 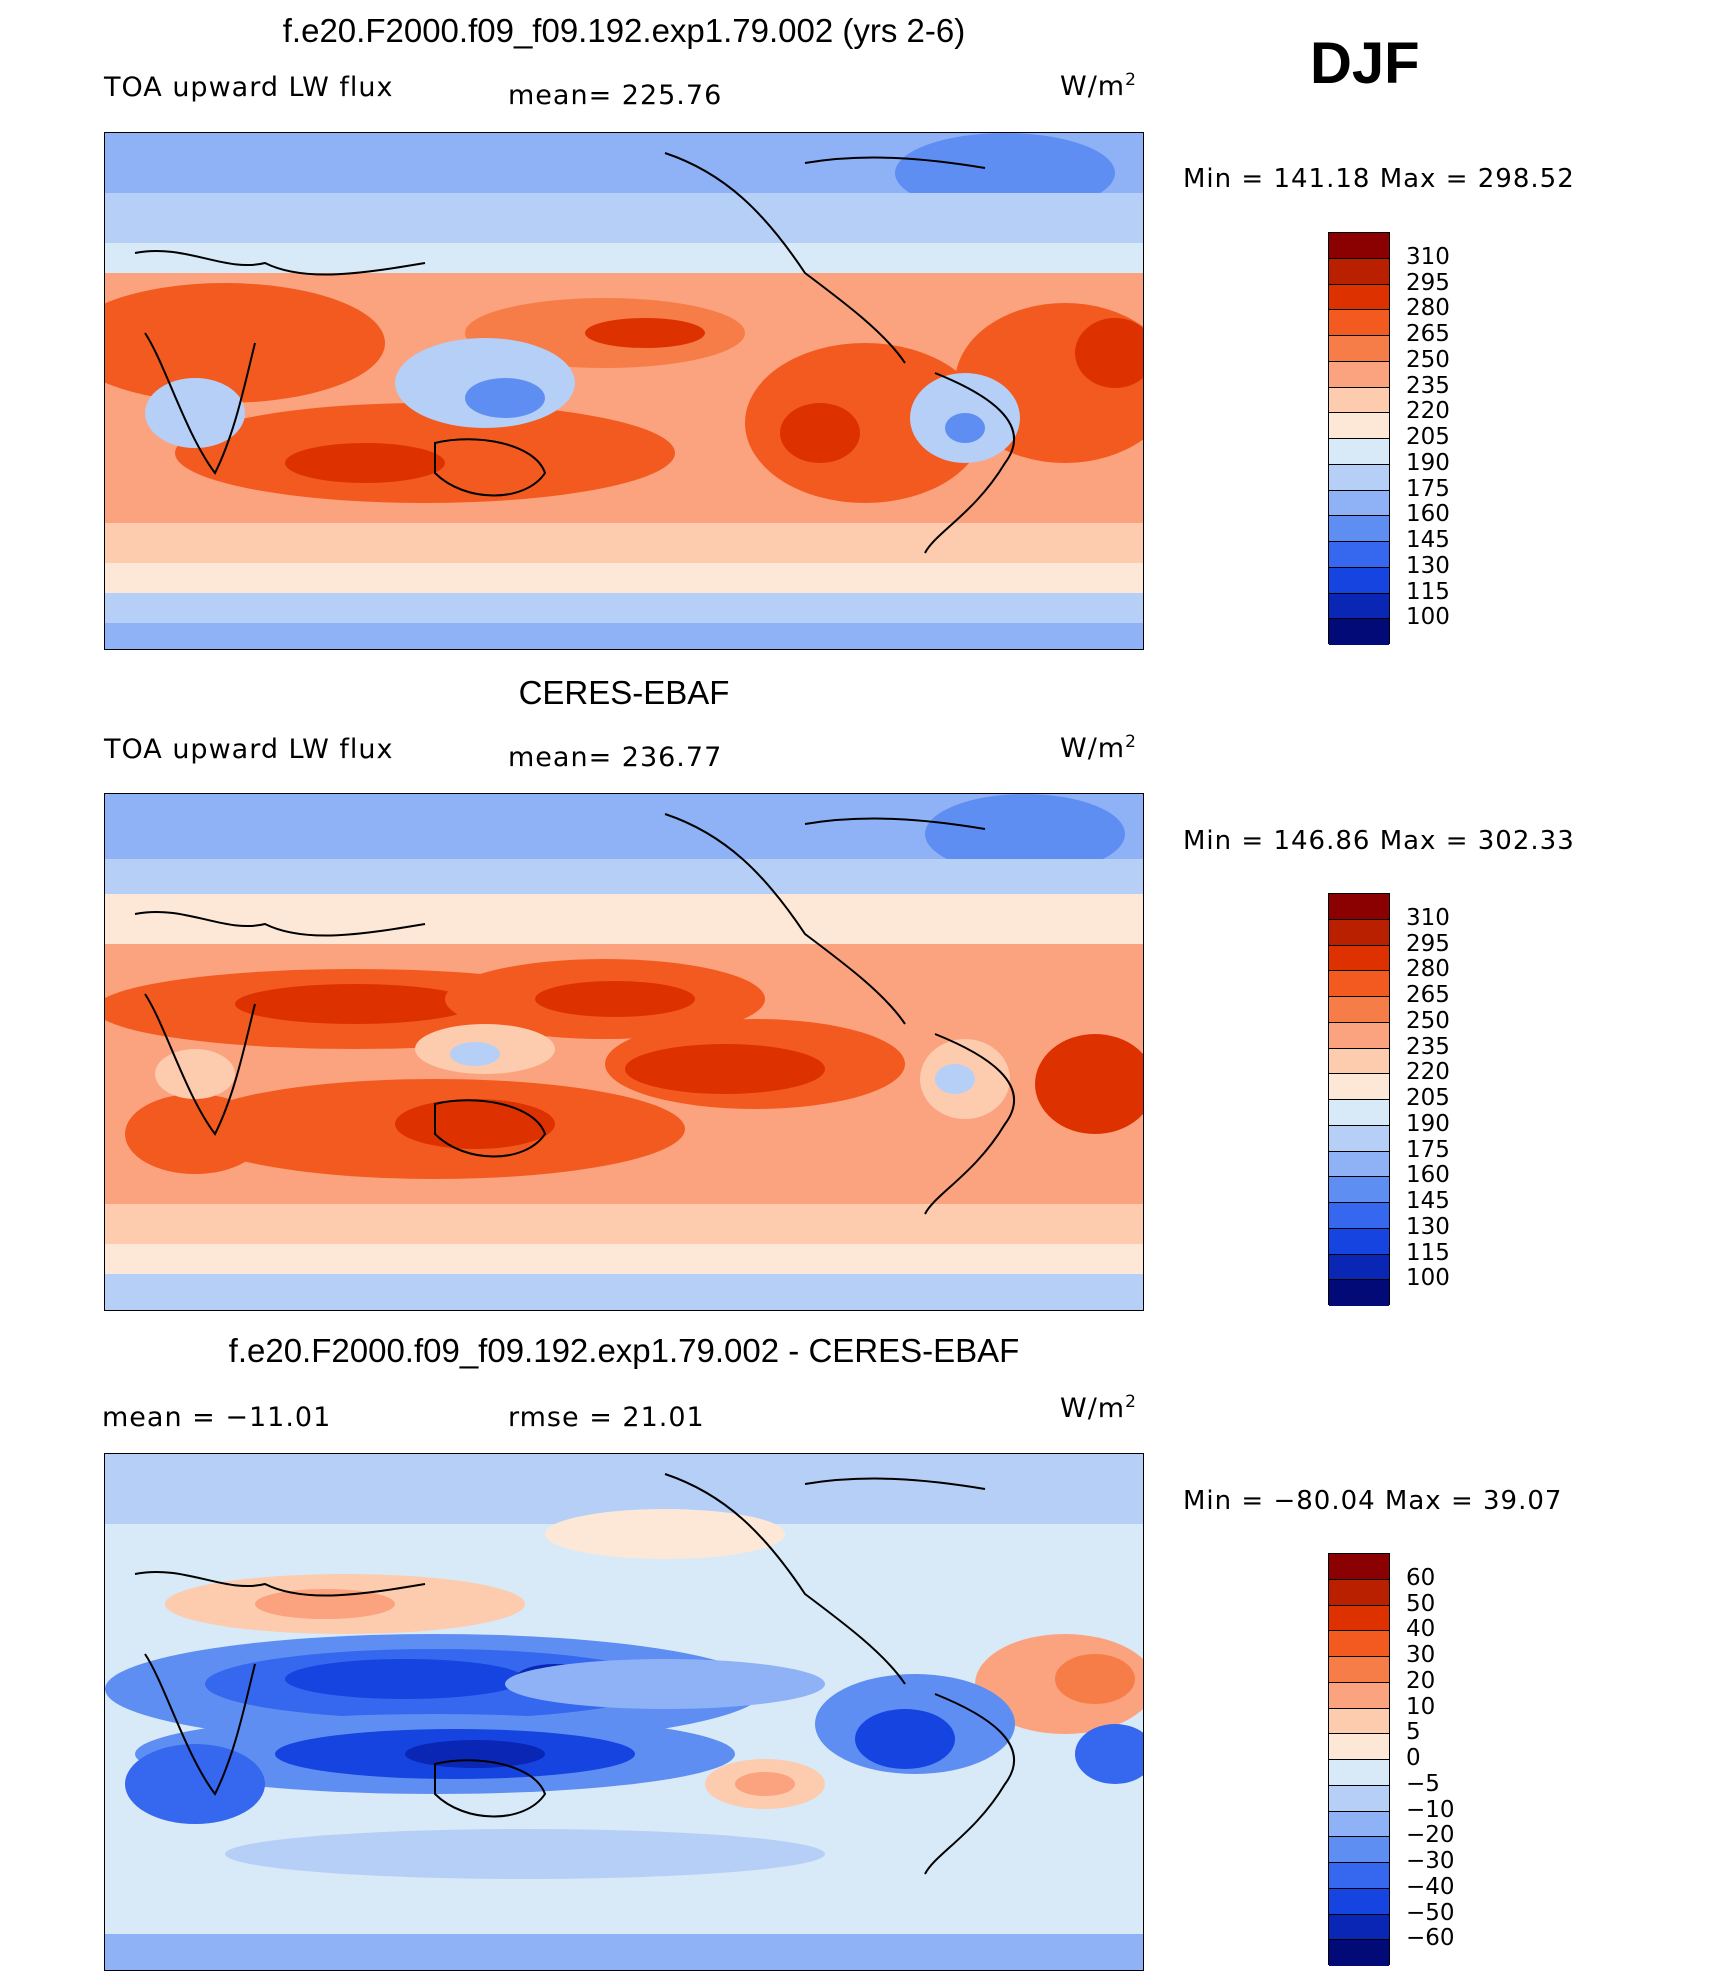 What do you see at coordinates (615, 757) in the screenshot?
I see `panel2-mean-label: mean= 236.77` at bounding box center [615, 757].